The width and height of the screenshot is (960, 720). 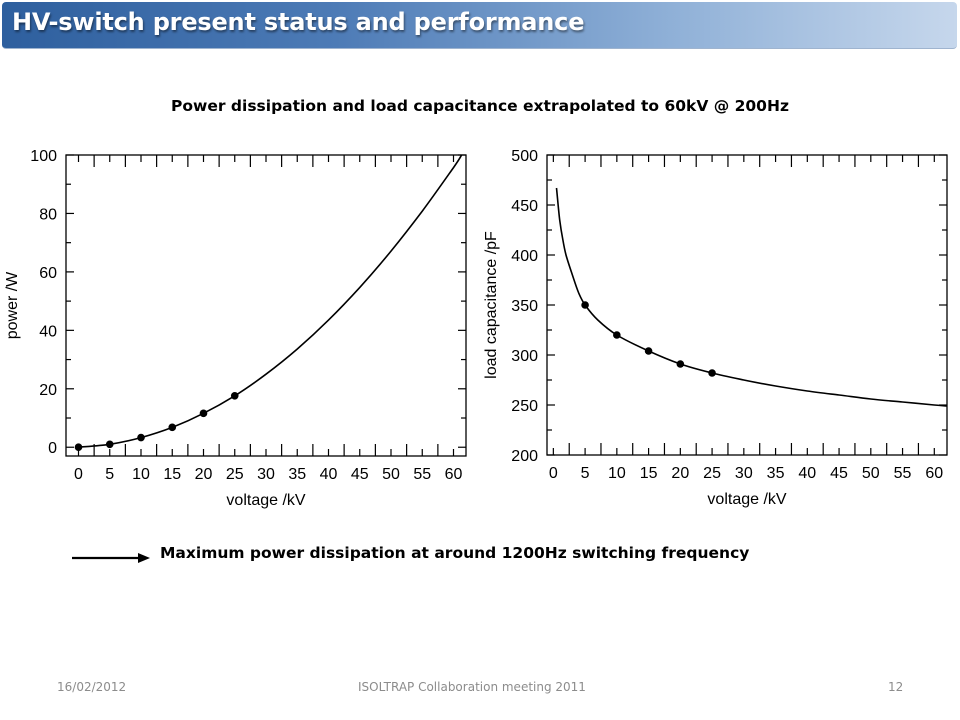 I want to click on y-tick-label: 300, so click(x=524, y=356).